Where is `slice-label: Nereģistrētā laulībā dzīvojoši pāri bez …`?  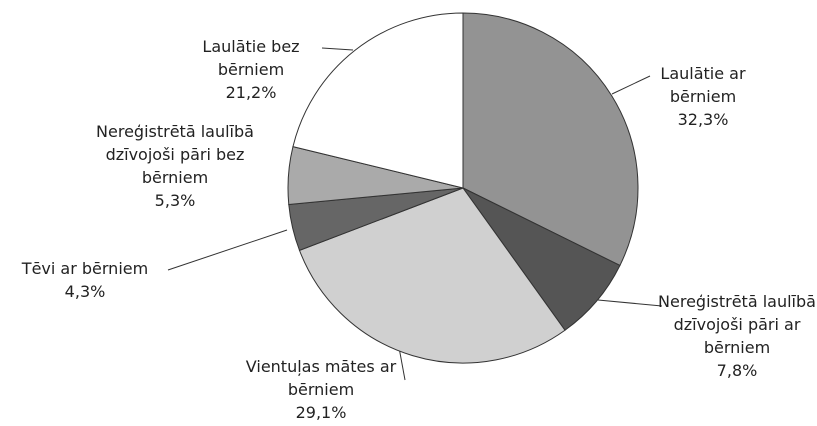 slice-label: Nereģistrētā laulībā dzīvojoši pāri bez … is located at coordinates (175, 166).